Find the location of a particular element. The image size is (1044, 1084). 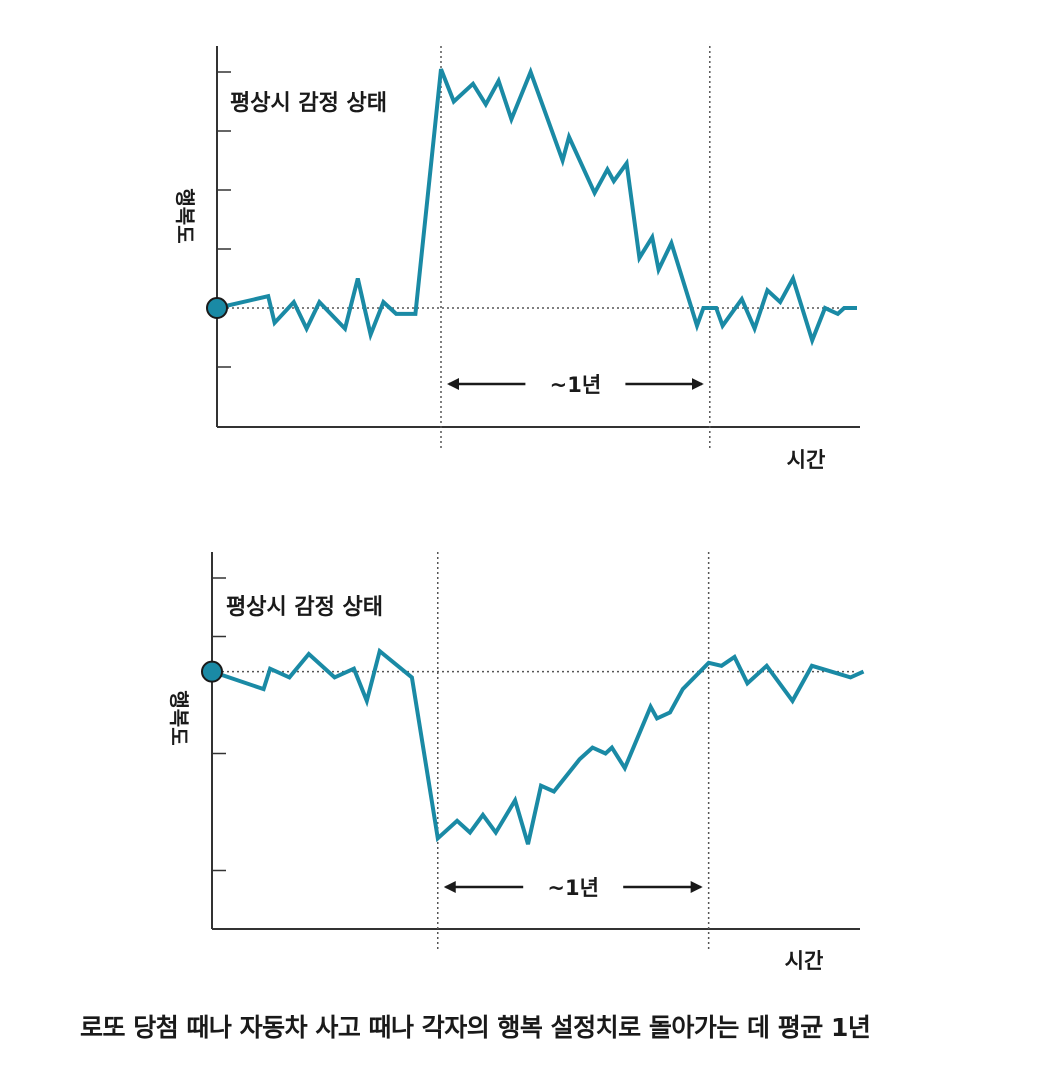

chart-1-baseline-label: 평상시 감정 상태 is located at coordinates (308, 103).